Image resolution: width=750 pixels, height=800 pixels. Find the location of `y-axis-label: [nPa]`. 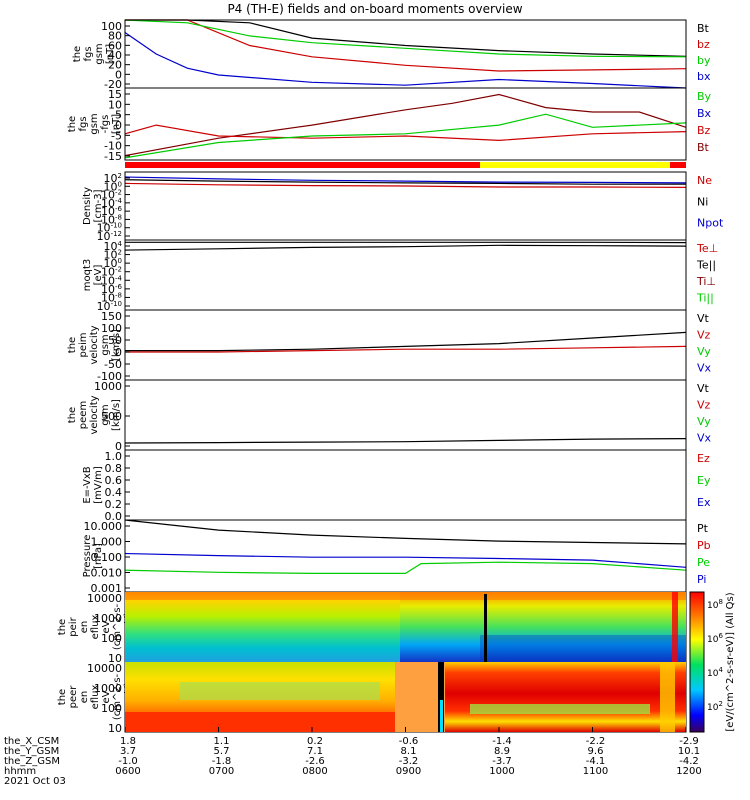

y-axis-label: [nPa] is located at coordinates (98, 556).